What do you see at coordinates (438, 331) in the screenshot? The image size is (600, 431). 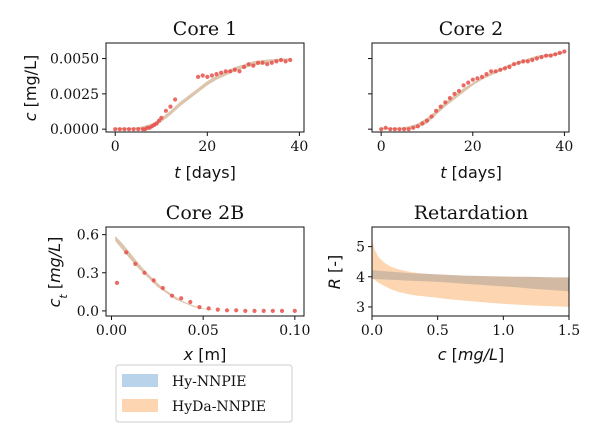 I see `x-tick-label: 0.5` at bounding box center [438, 331].